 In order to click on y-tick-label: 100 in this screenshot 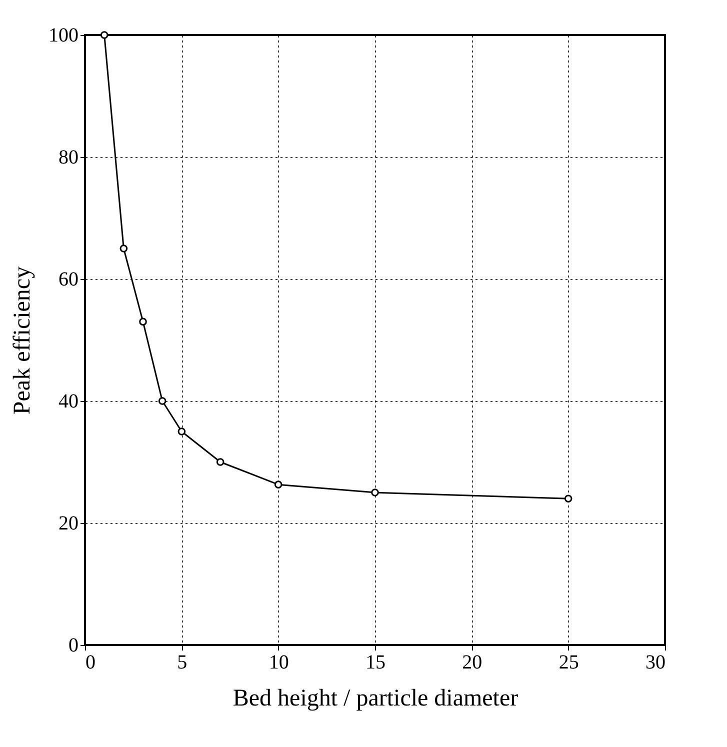, I will do `click(63, 35)`.